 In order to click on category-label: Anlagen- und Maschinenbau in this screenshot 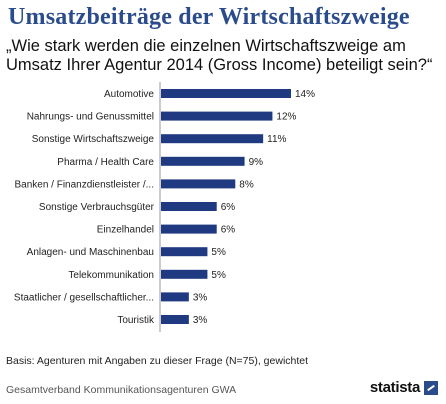, I will do `click(90, 252)`.